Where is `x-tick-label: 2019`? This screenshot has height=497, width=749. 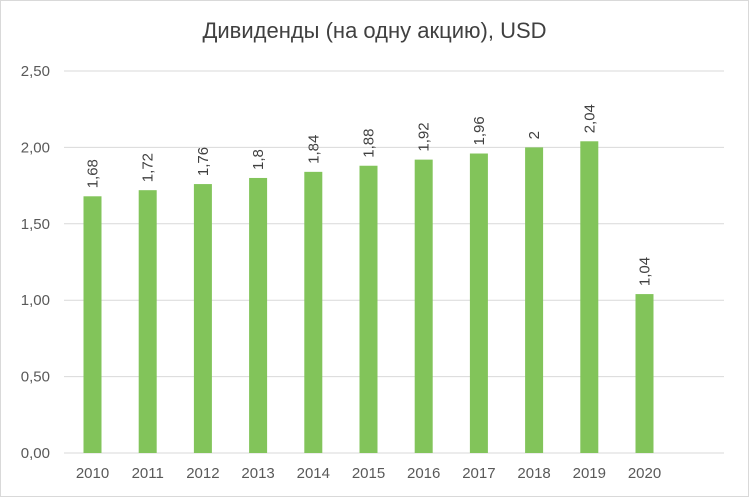 x-tick-label: 2019 is located at coordinates (589, 473).